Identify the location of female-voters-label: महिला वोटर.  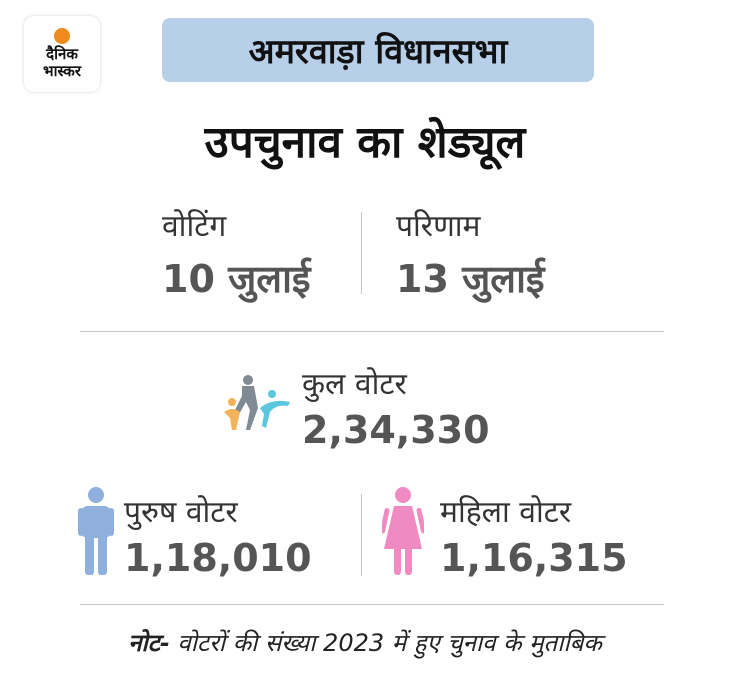
(506, 512).